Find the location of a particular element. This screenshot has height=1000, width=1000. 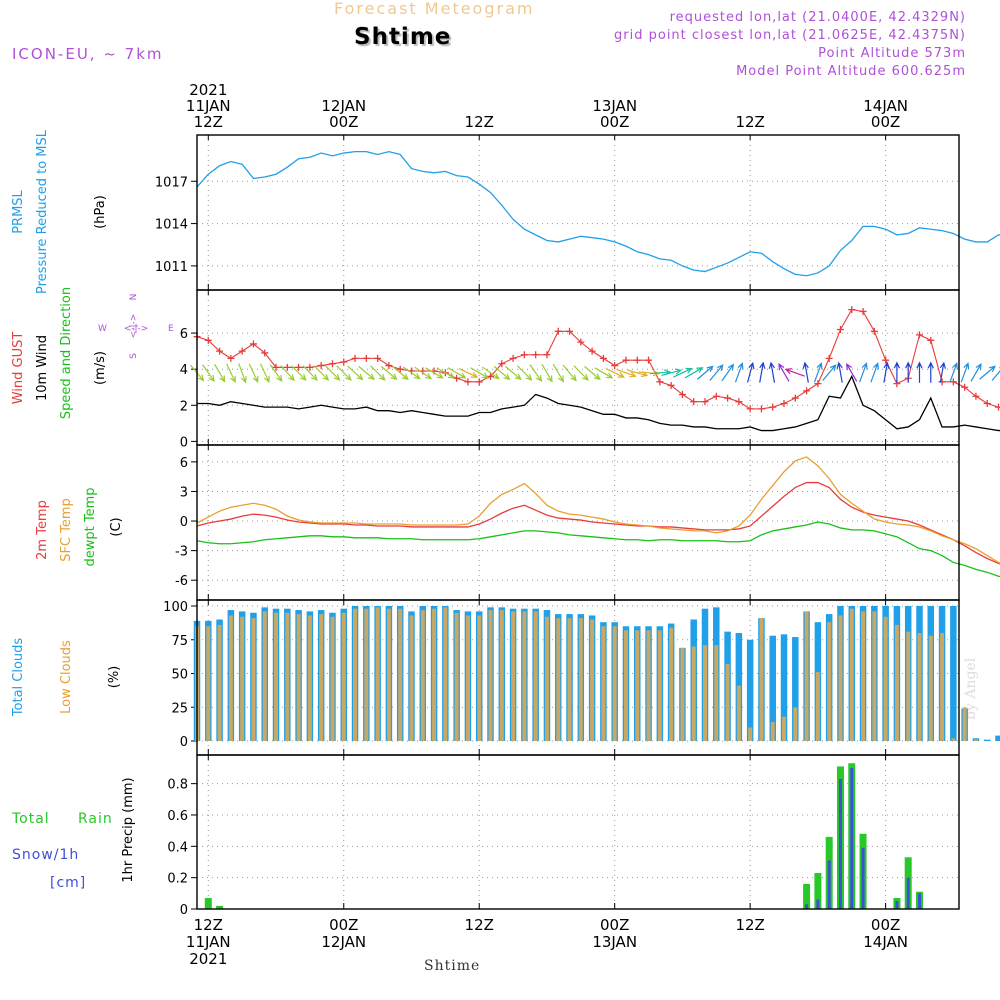

sfc-temp-label: SFC Temp is located at coordinates (66, 530).